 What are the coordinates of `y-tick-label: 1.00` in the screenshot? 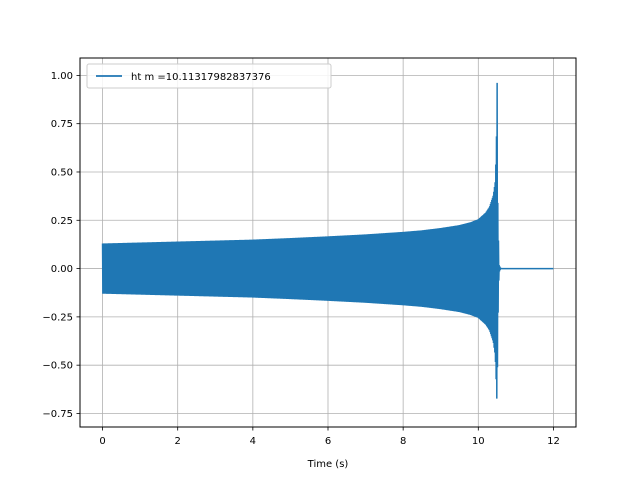 It's located at (62, 76).